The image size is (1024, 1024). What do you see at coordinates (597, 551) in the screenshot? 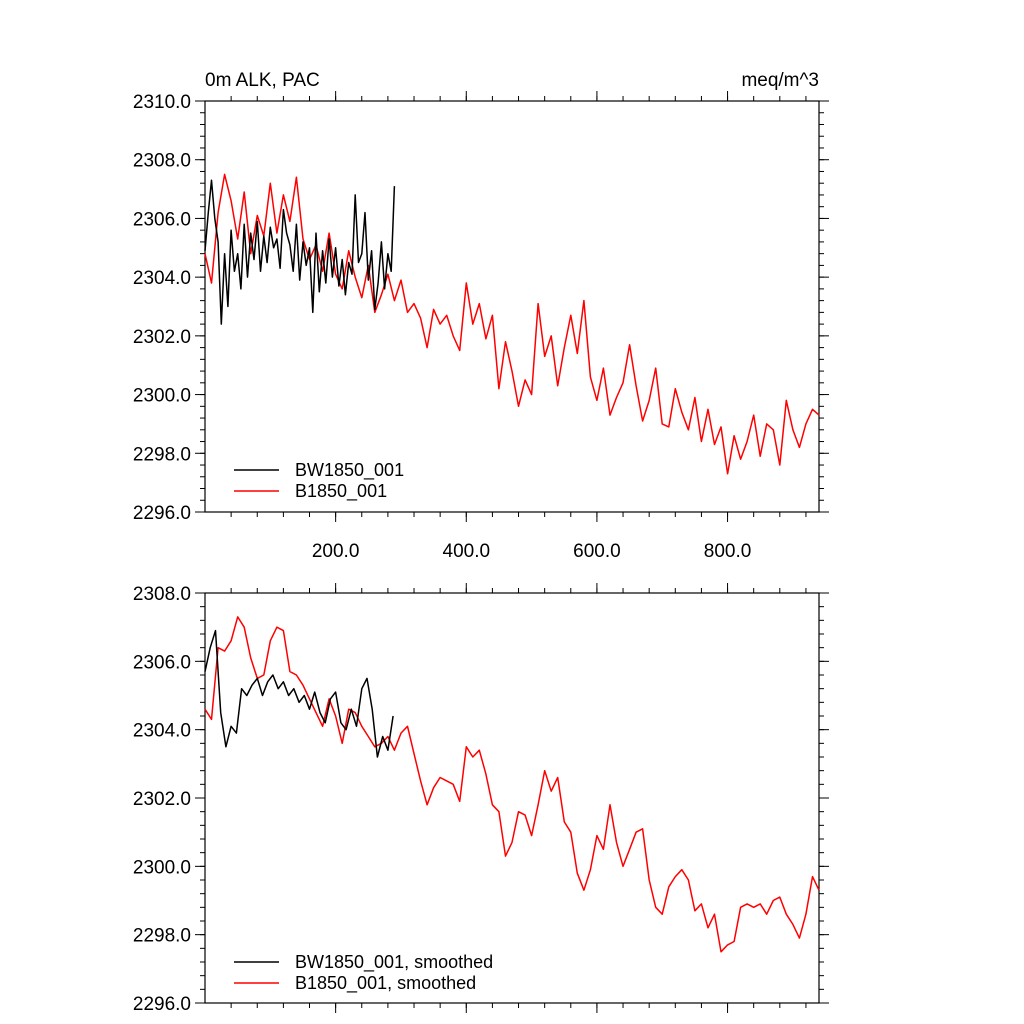
I see `x-tick-label: 600.0` at bounding box center [597, 551].